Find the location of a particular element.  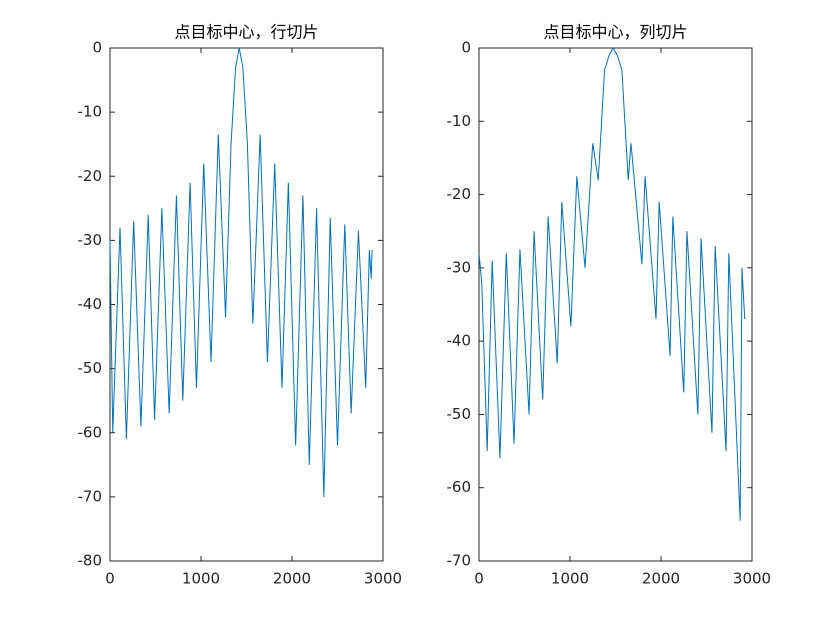

chart-title: 点目标中心，行切片 is located at coordinates (246, 32).